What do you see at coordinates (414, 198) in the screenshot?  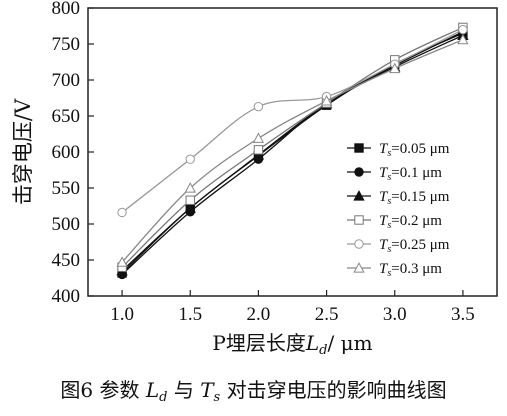 I see `legend-label: Ts=0.15 μm` at bounding box center [414, 198].